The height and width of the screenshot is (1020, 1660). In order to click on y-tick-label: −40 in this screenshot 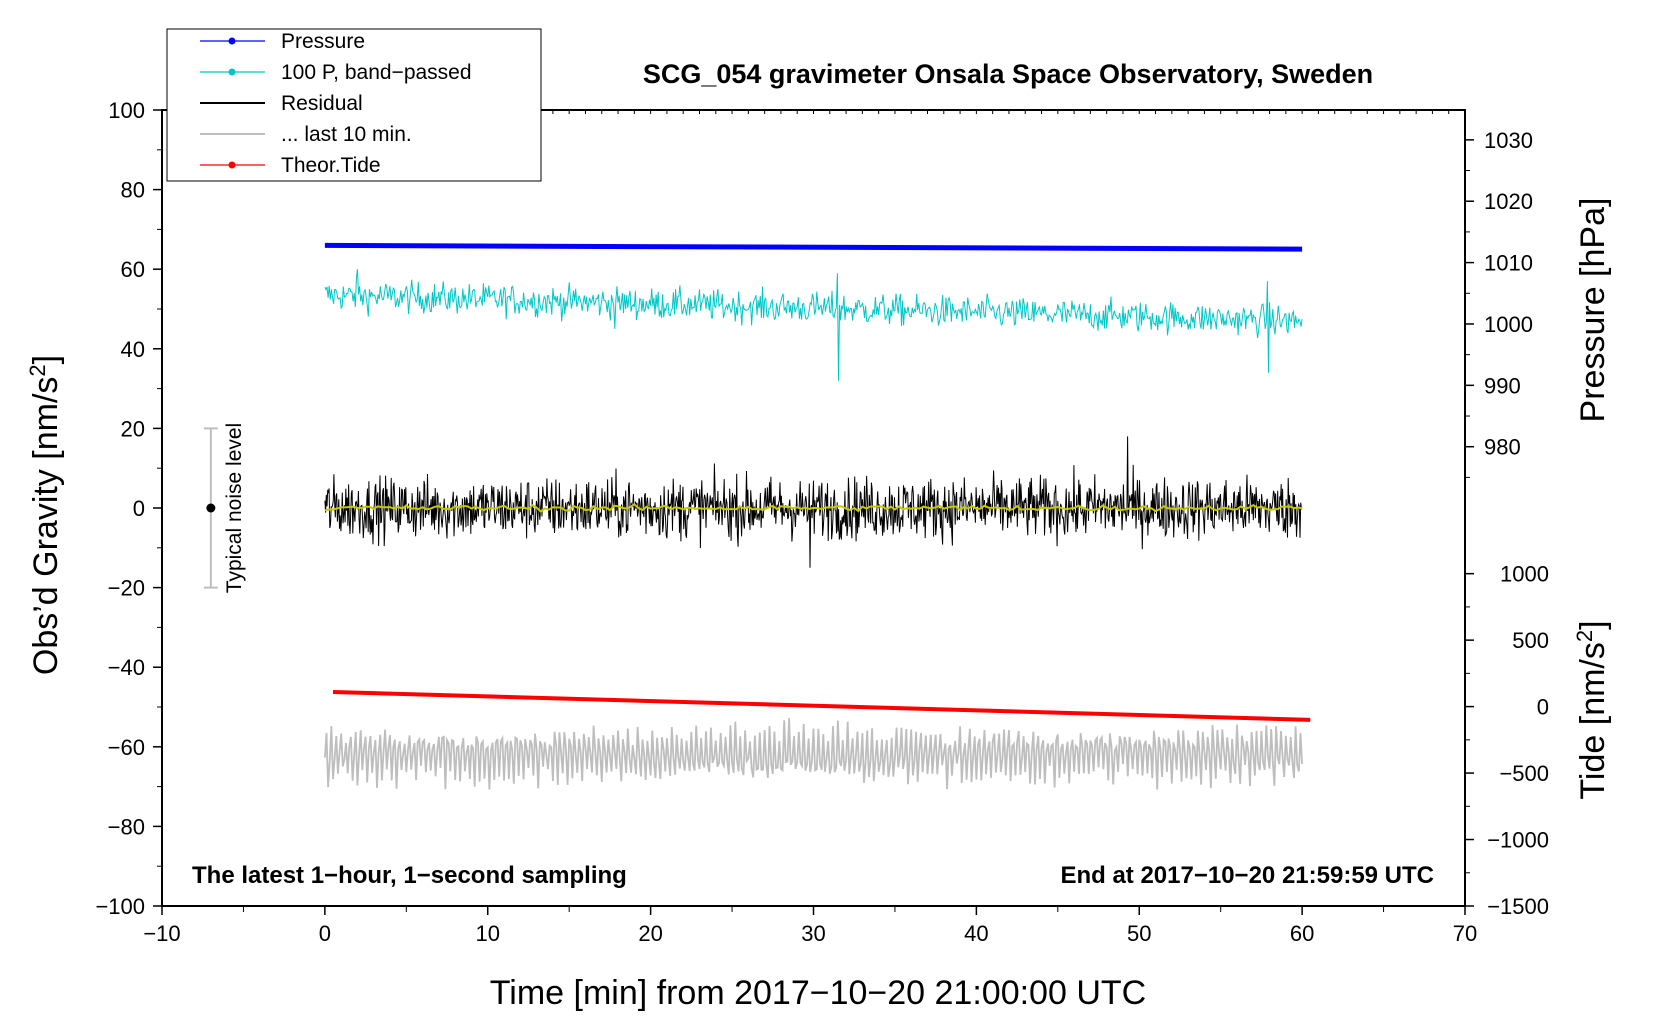, I will do `click(126, 667)`.